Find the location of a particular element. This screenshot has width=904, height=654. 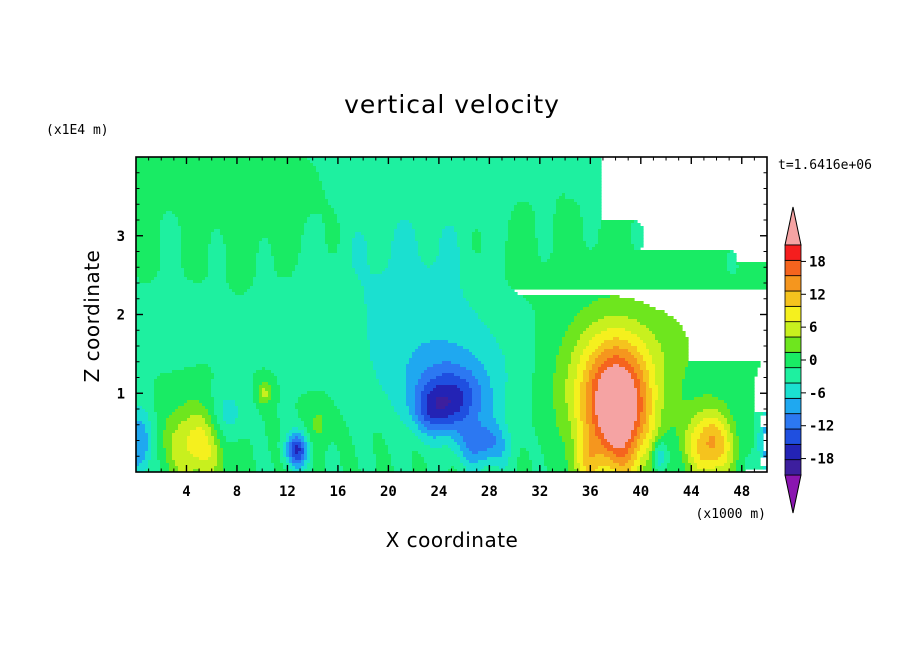

x-tick-label: 36 is located at coordinates (590, 492).